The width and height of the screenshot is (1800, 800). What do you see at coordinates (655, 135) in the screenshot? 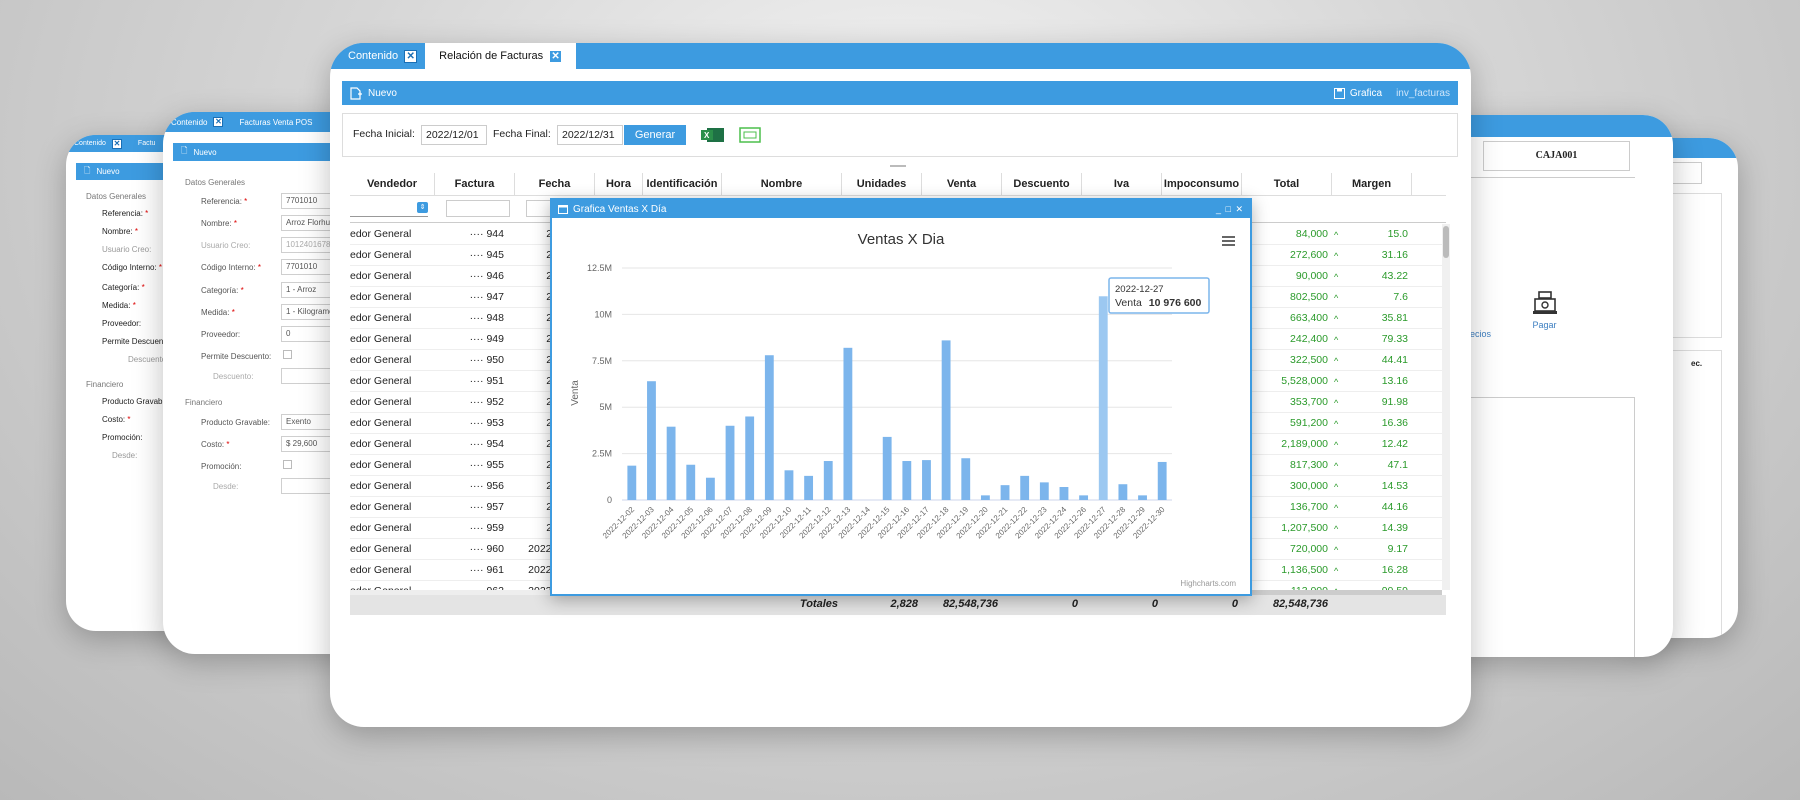
I see `generar-button: Generar` at bounding box center [655, 135].